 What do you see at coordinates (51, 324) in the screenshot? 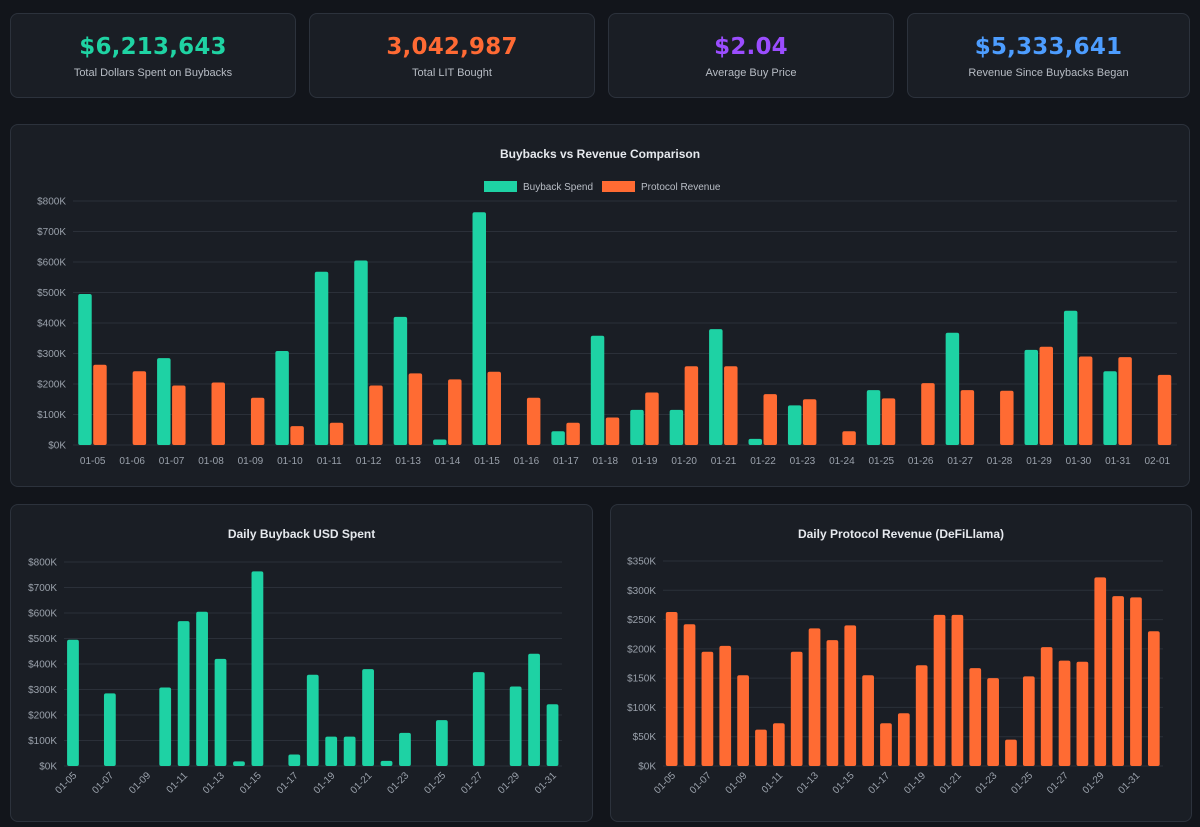
I see `y-tick-label: $400K` at bounding box center [51, 324].